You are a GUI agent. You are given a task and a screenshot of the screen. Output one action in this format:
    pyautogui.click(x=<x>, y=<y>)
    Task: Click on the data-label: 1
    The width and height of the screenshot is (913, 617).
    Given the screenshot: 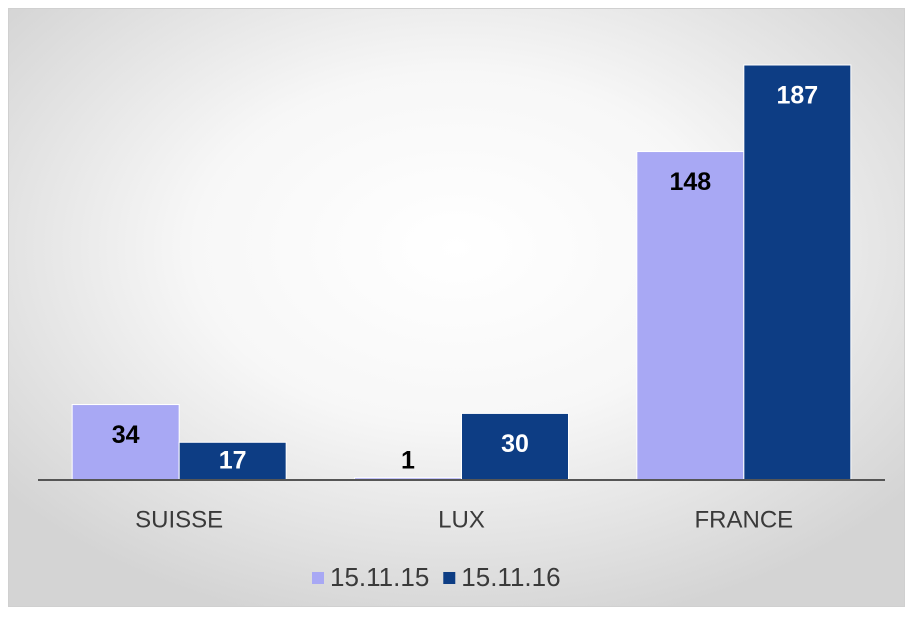 What is the action you would take?
    pyautogui.click(x=408, y=461)
    